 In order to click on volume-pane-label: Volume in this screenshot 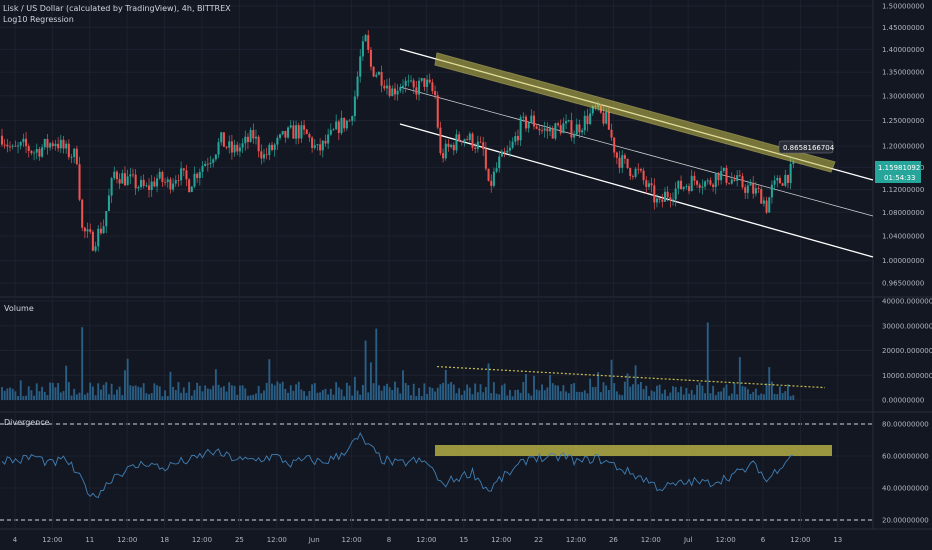, I will do `click(19, 308)`.